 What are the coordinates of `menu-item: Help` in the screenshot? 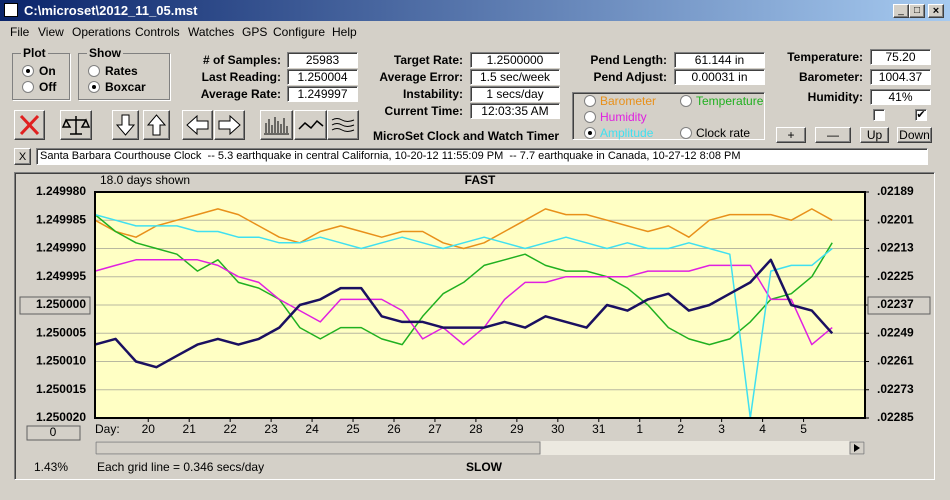 It's located at (344, 32).